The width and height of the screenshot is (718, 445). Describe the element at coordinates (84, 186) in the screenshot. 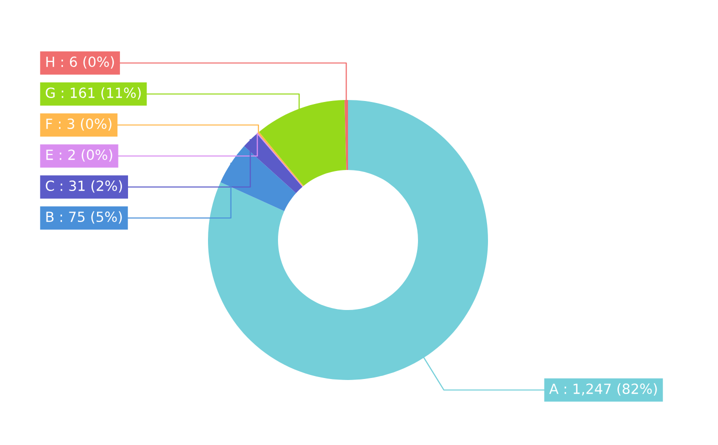

I see `slice-label: C : 31 (2%)` at that location.